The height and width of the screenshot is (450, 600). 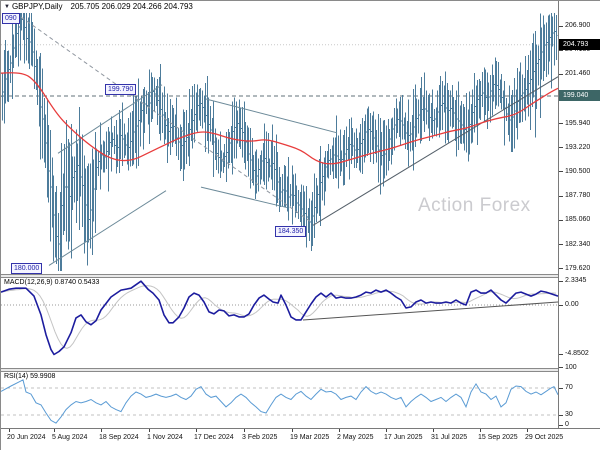 I want to click on panel-divider-rsi, so click(x=300, y=370).